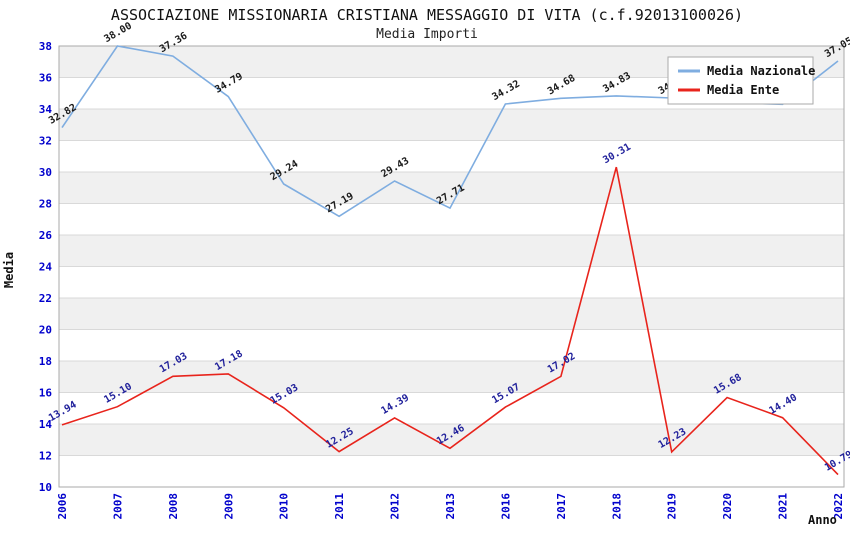  Describe the element at coordinates (45, 46) in the screenshot. I see `y-tick-label: 38` at that location.